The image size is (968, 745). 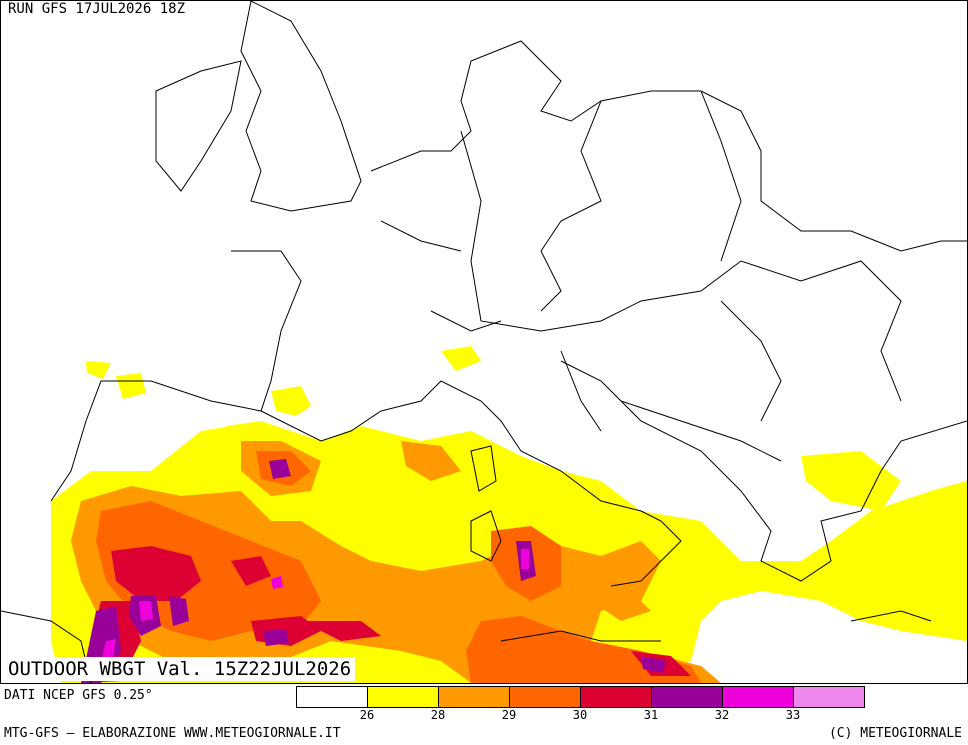 What do you see at coordinates (438, 715) in the screenshot?
I see `legend-tick-label: 28` at bounding box center [438, 715].